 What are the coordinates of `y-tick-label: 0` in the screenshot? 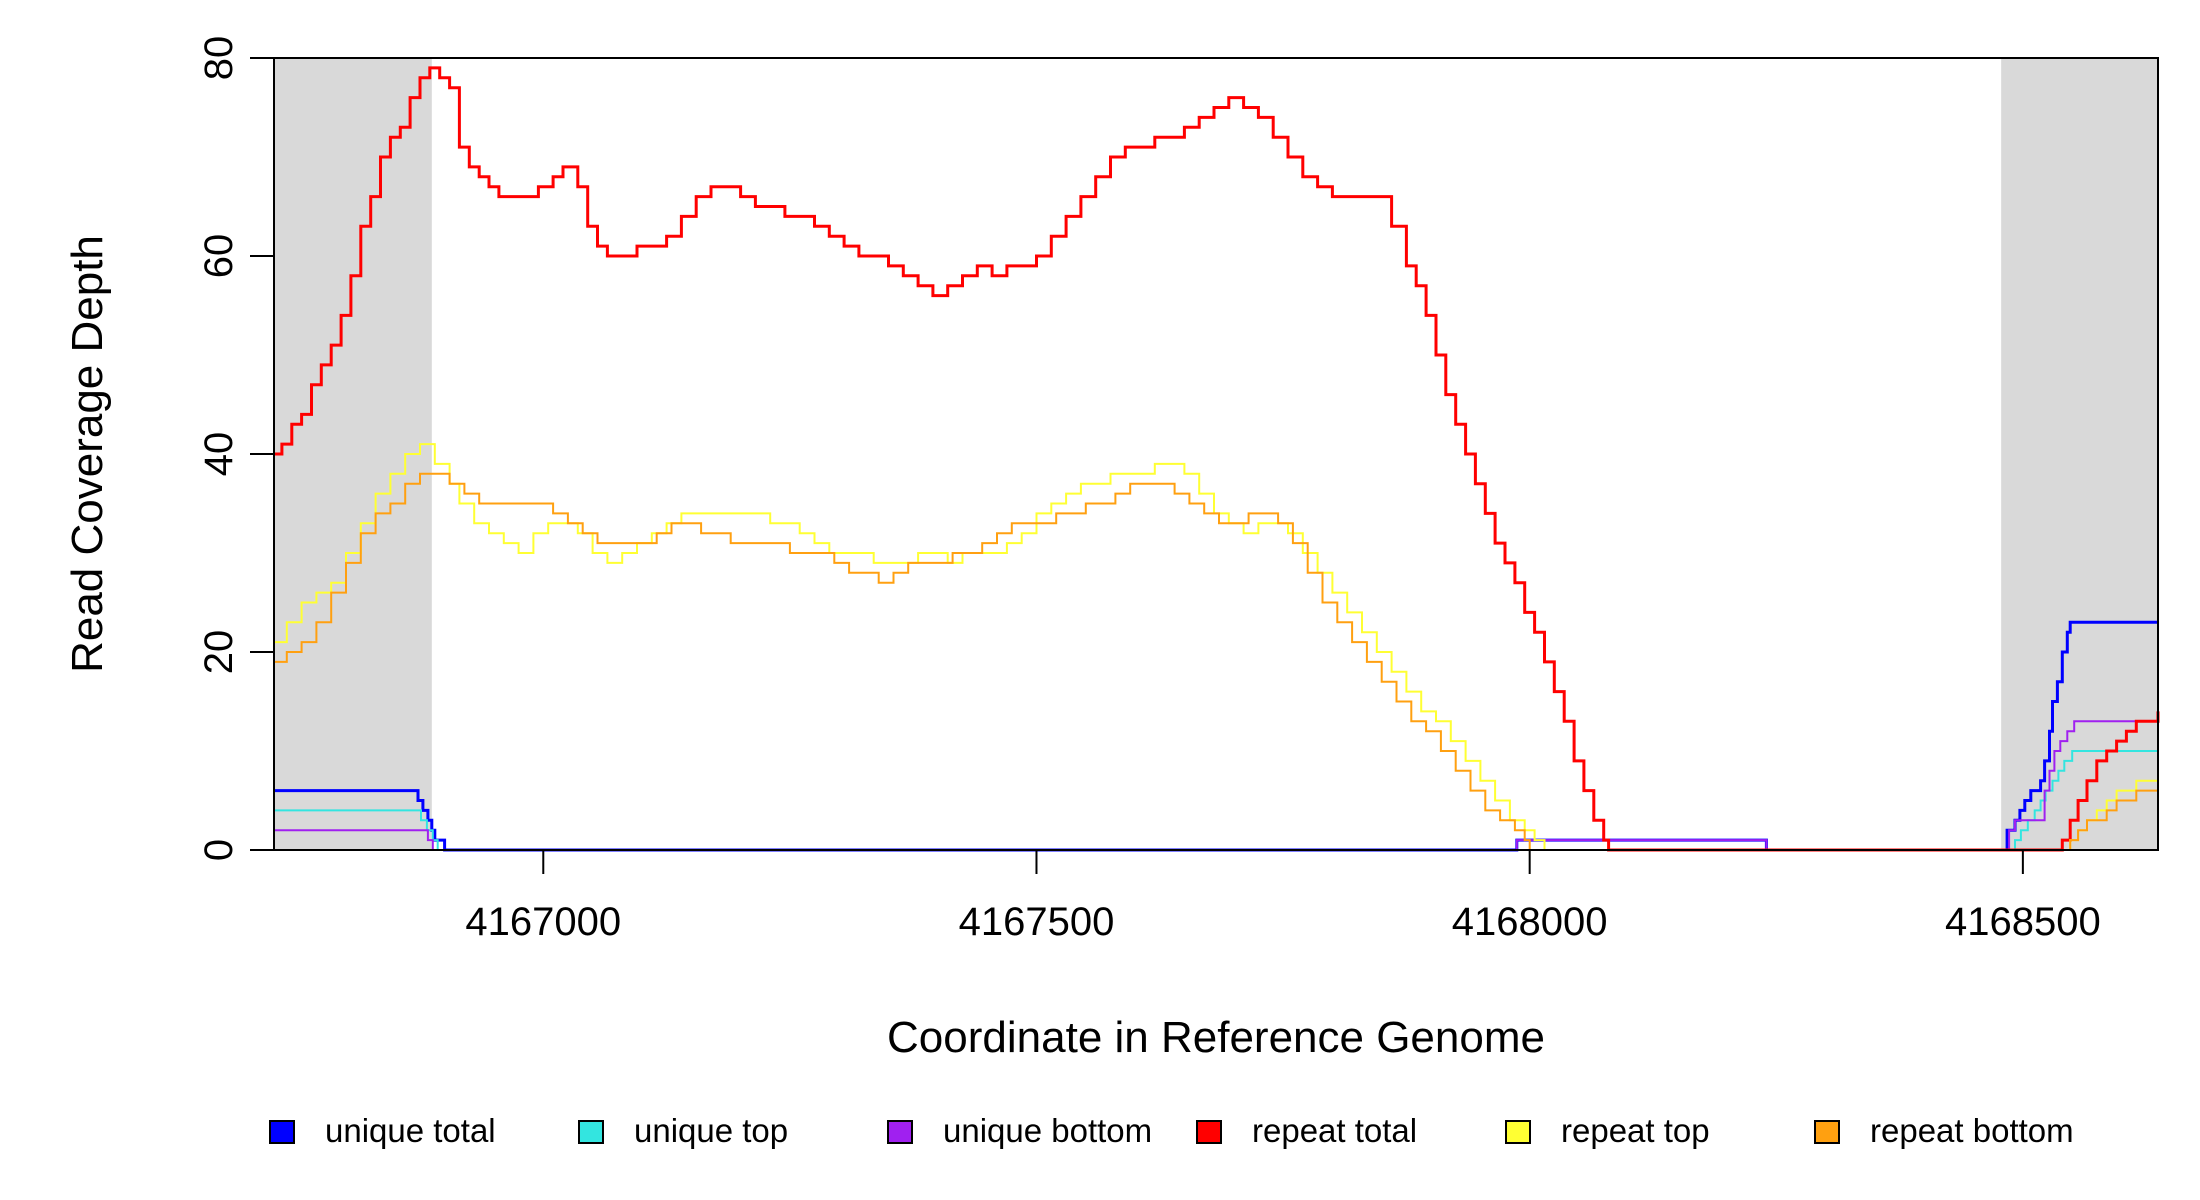 It's located at (219, 850).